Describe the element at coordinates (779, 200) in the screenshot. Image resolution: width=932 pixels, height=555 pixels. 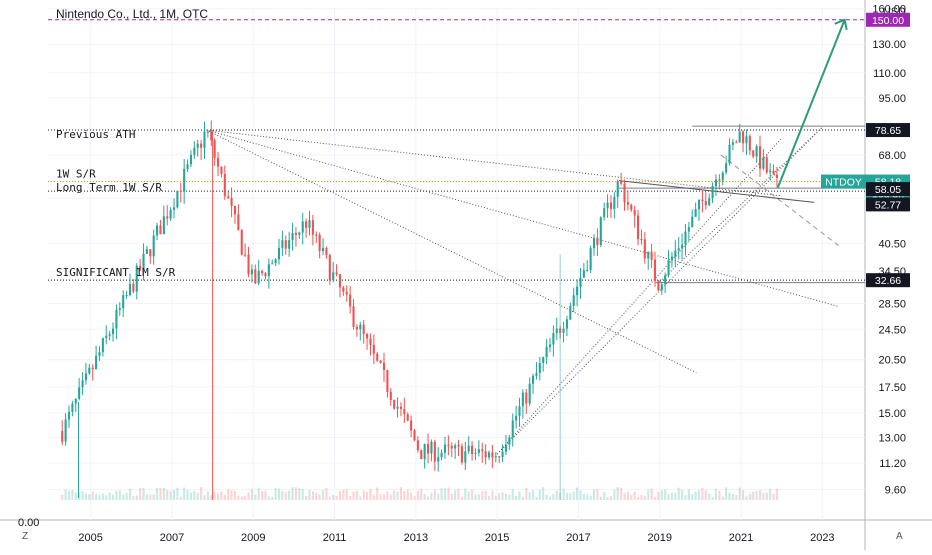
I see `channel-line` at that location.